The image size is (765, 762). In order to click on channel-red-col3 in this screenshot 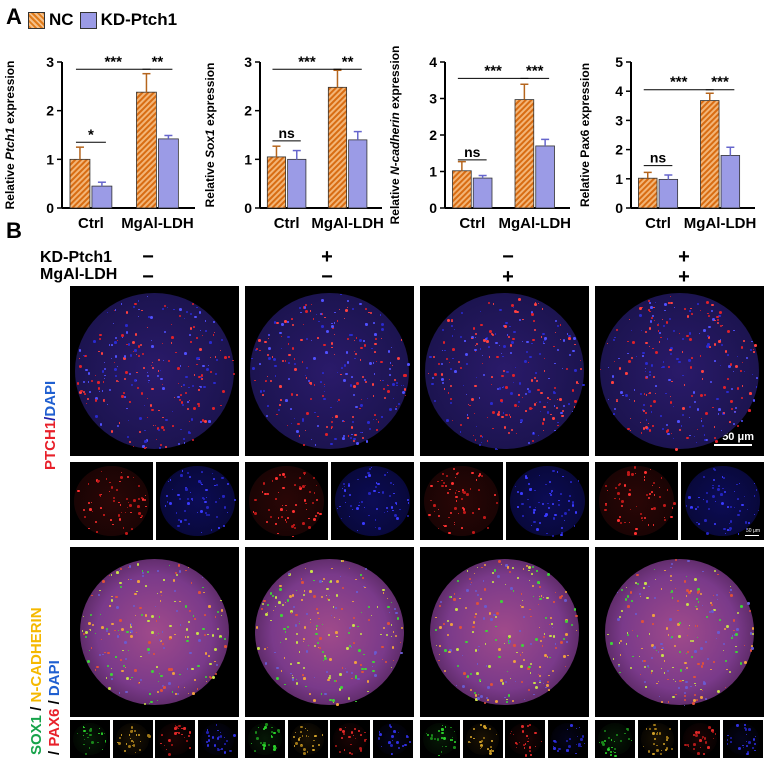, I will do `click(461, 501)`.